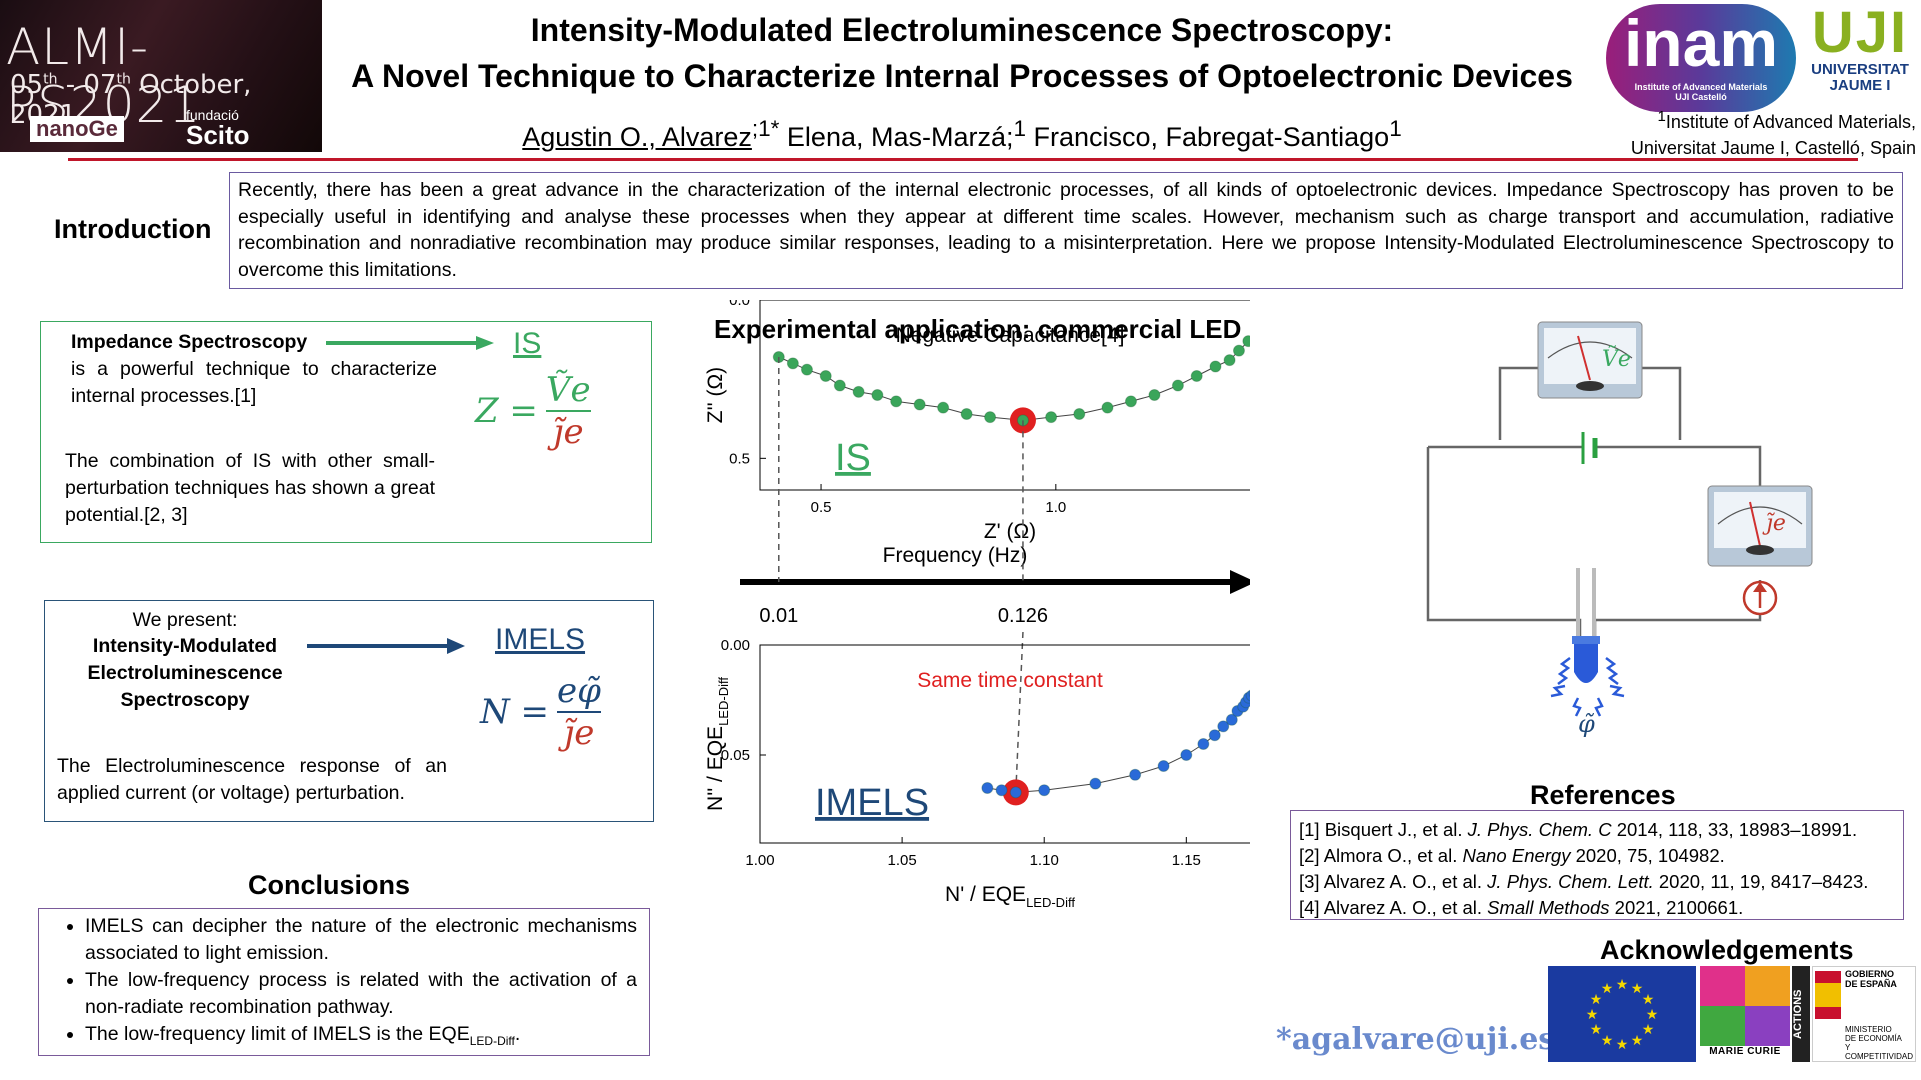 This screenshot has width=1921, height=1080. Describe the element at coordinates (995, 575) in the screenshot. I see `frequency-axis: Frequency (Hz)0.010.1264` at that location.